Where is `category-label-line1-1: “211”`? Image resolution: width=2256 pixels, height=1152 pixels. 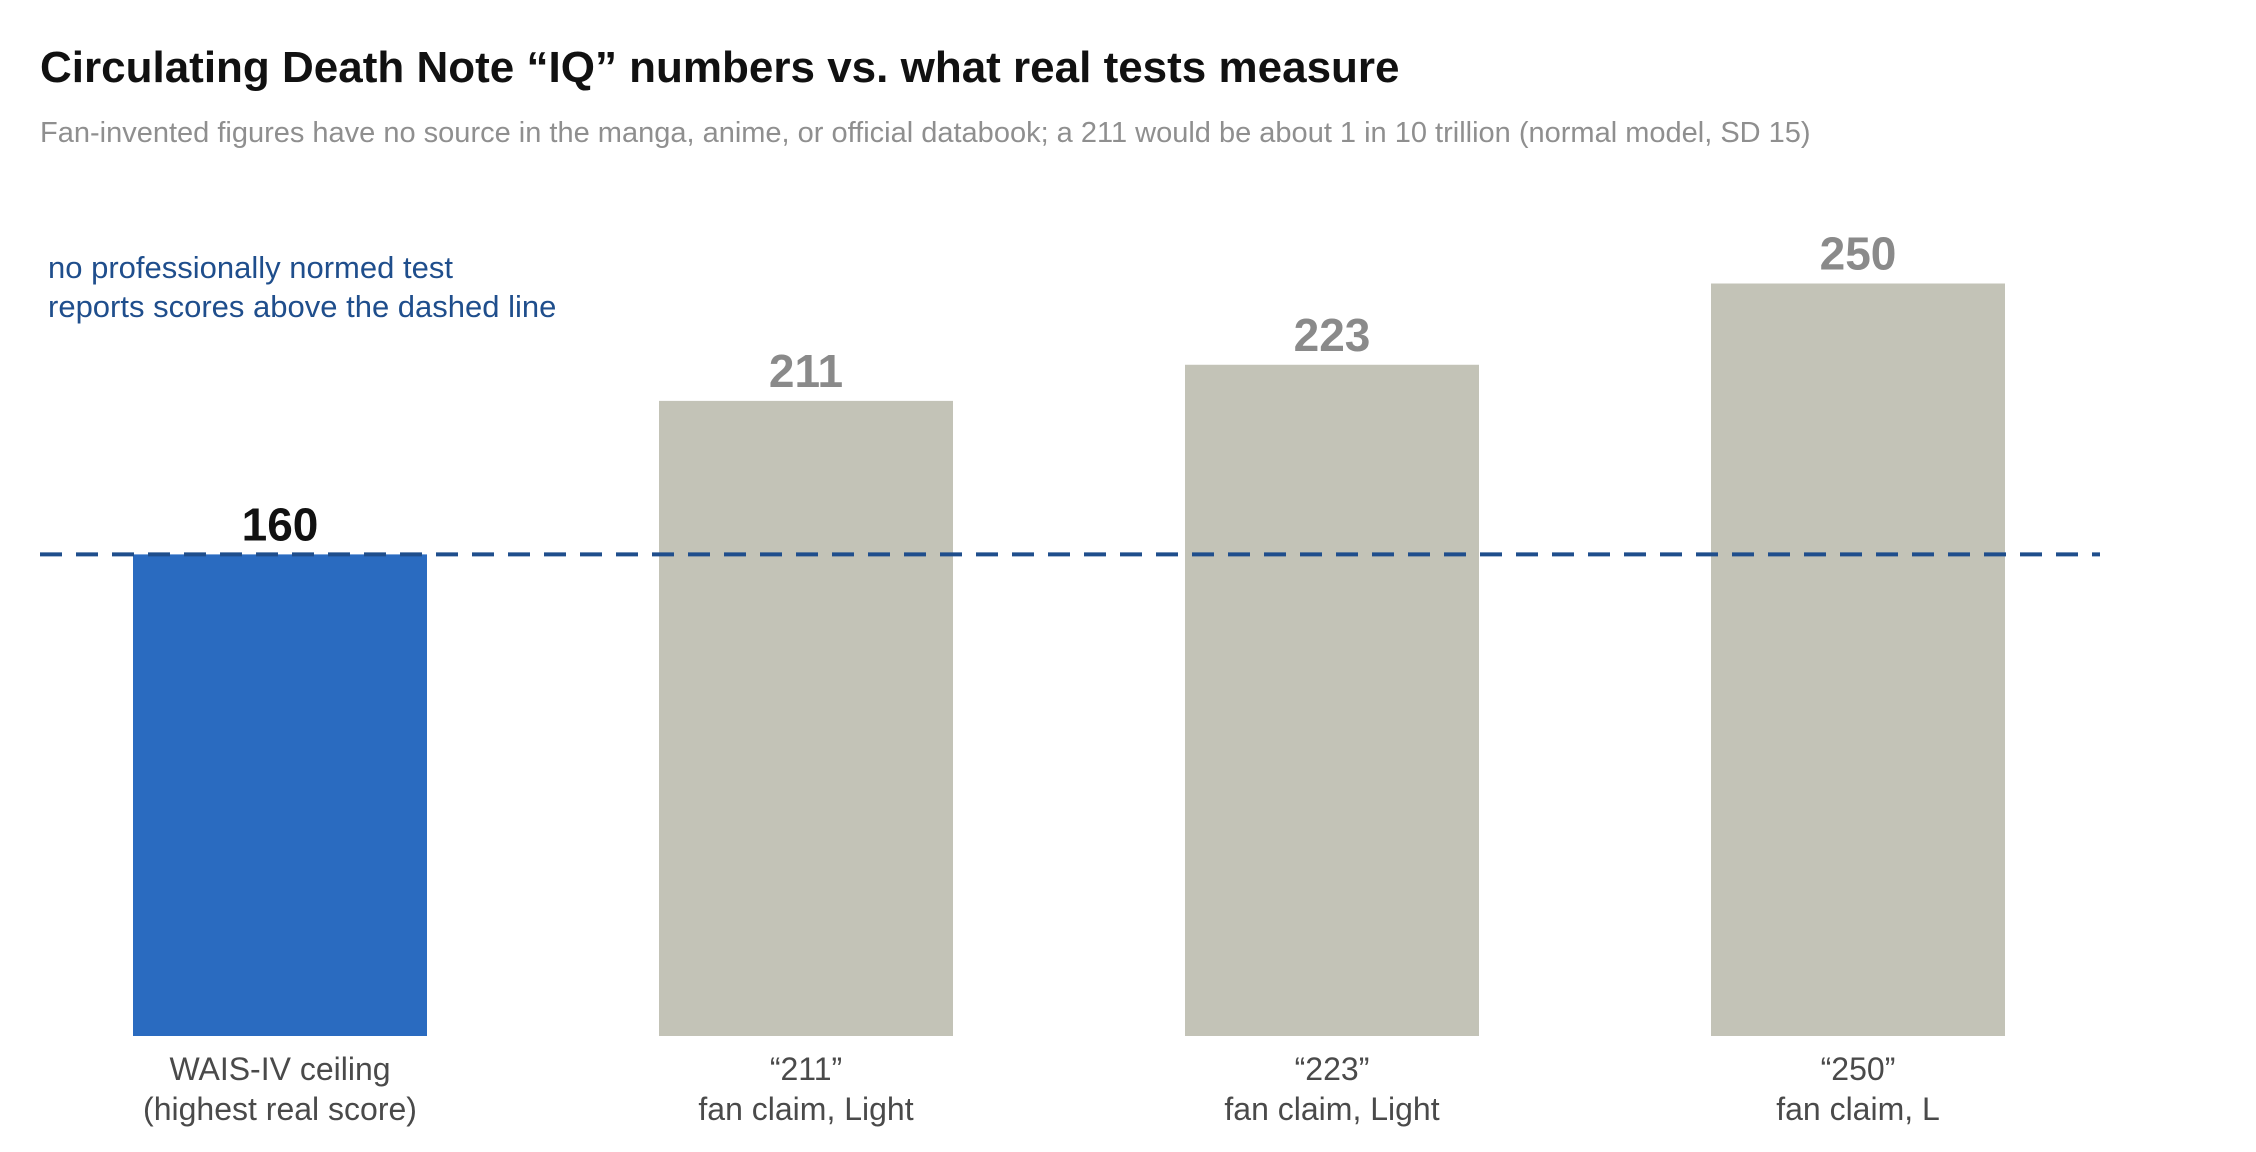
category-label-line1-1: “211” is located at coordinates (806, 1069).